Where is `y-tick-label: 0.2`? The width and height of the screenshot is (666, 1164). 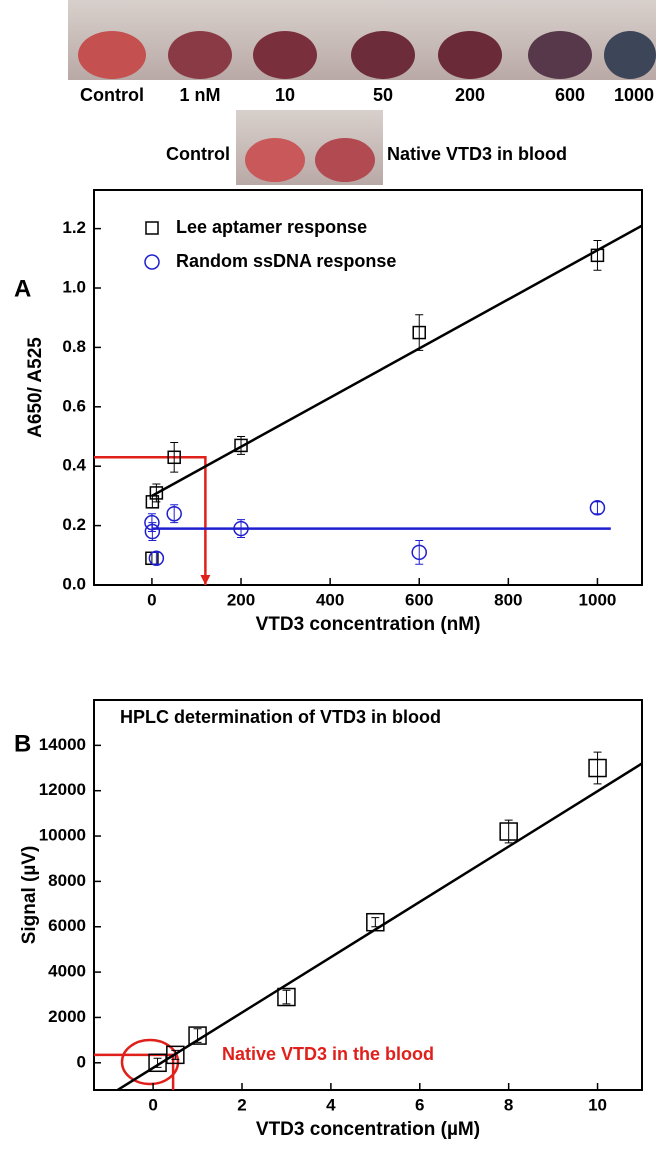
y-tick-label: 0.2 is located at coordinates (74, 524).